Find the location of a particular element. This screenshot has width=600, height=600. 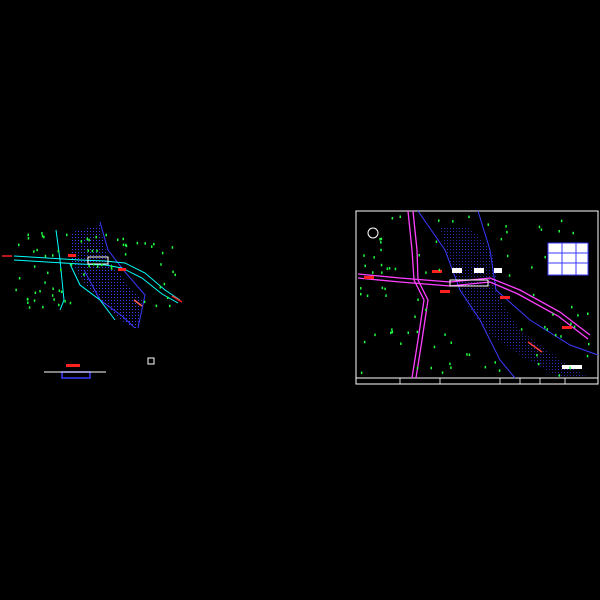

title-block-cells is located at coordinates (482, 381).